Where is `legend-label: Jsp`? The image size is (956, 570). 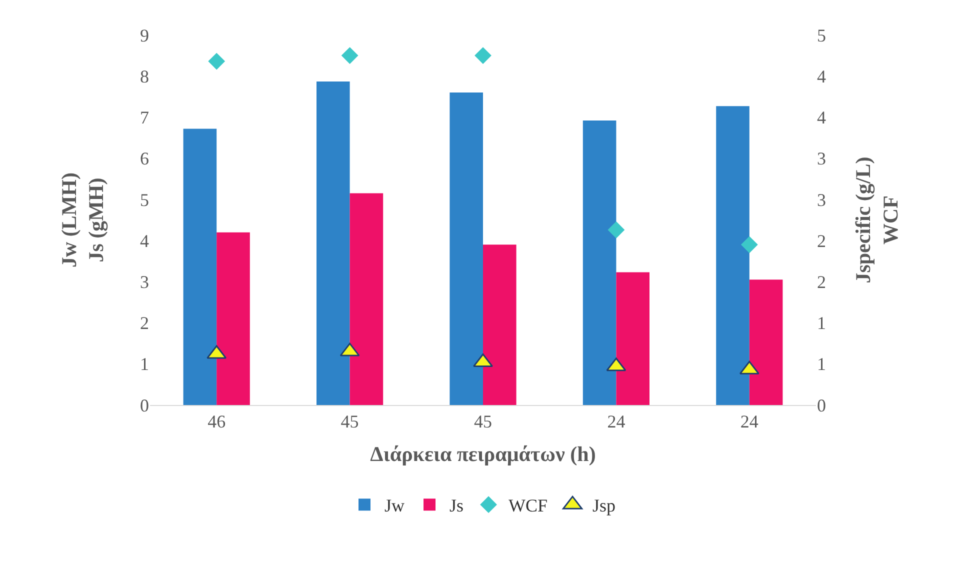
legend-label: Jsp is located at coordinates (604, 506).